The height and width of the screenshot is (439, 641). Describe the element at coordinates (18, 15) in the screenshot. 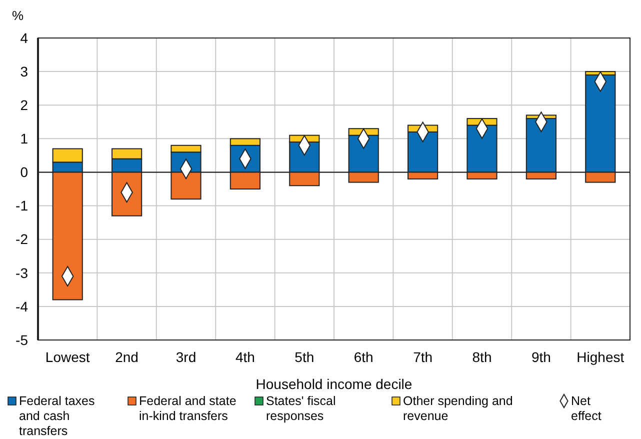

I see `y-axis-title: %` at that location.